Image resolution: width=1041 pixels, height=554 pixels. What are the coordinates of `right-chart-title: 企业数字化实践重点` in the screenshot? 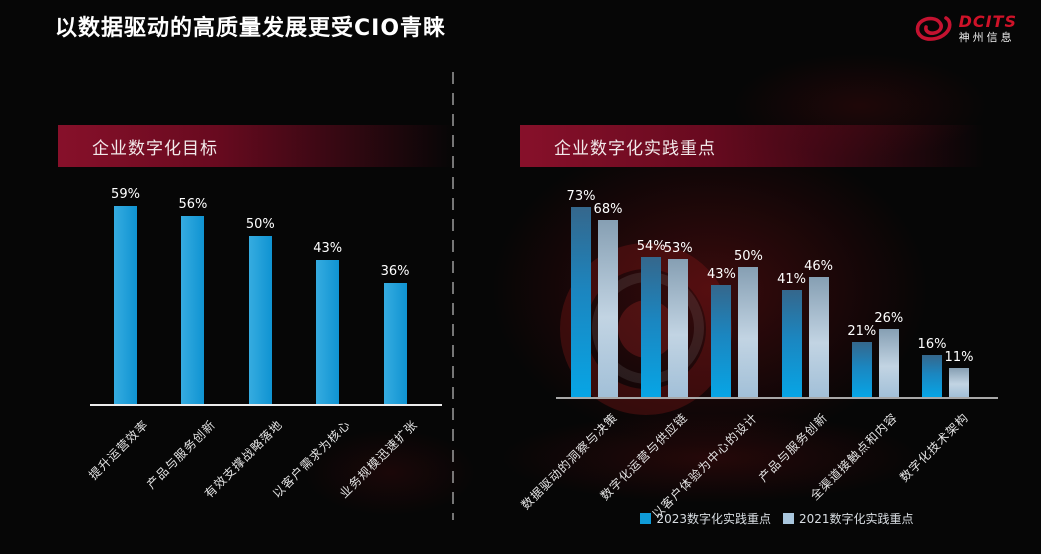 It's located at (635, 148).